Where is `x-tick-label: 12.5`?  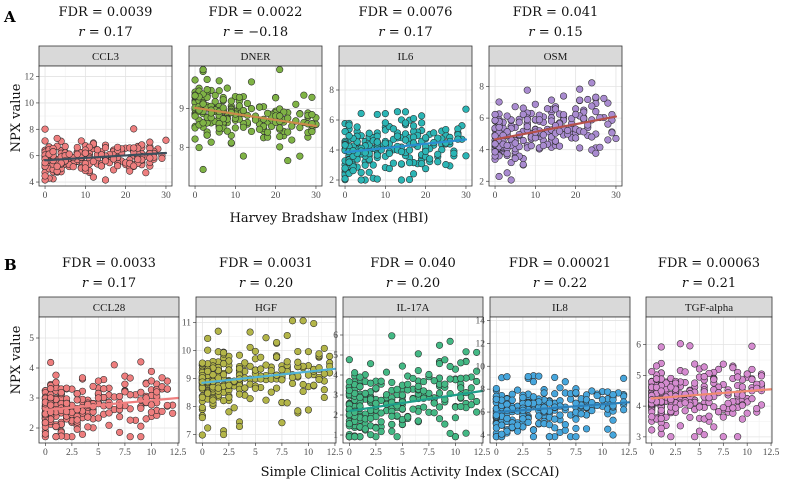
x-tick-label: 12.5 is located at coordinates (335, 453).